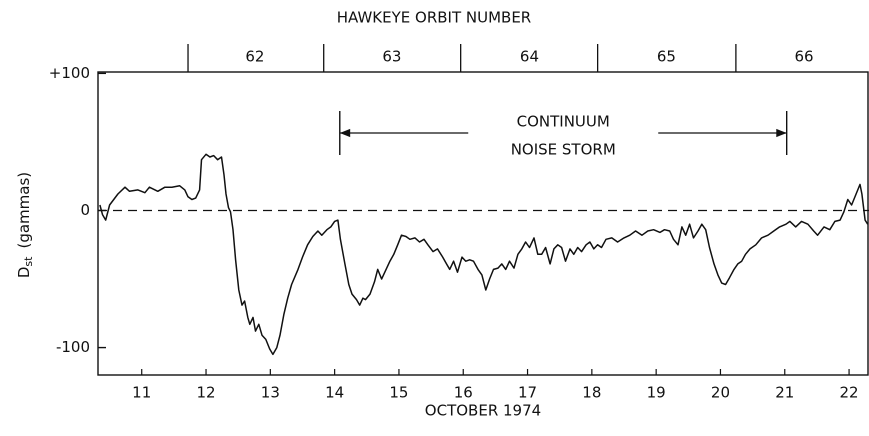 Image resolution: width=869 pixels, height=436 pixels. Describe the element at coordinates (666, 57) in the screenshot. I see `orbit-label: 65` at that location.